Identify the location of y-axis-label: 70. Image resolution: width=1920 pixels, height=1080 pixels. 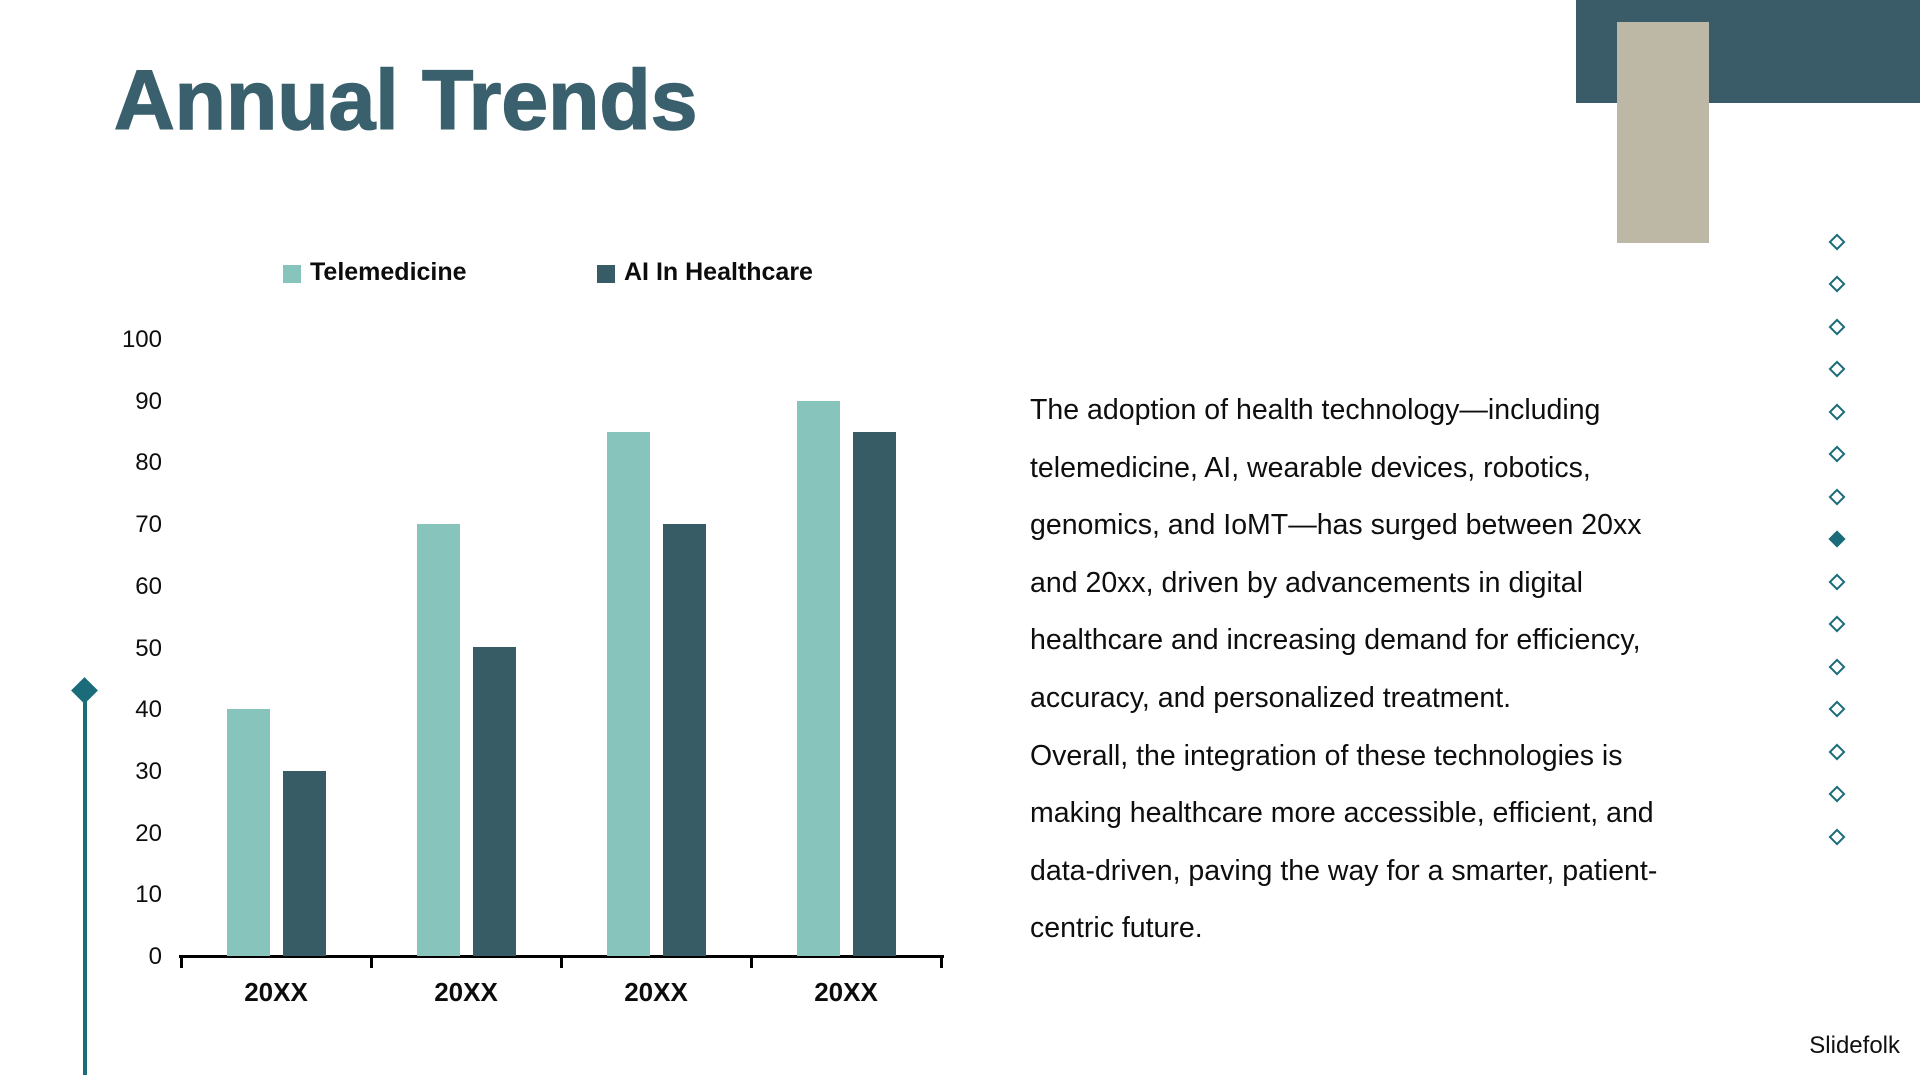
(148, 525).